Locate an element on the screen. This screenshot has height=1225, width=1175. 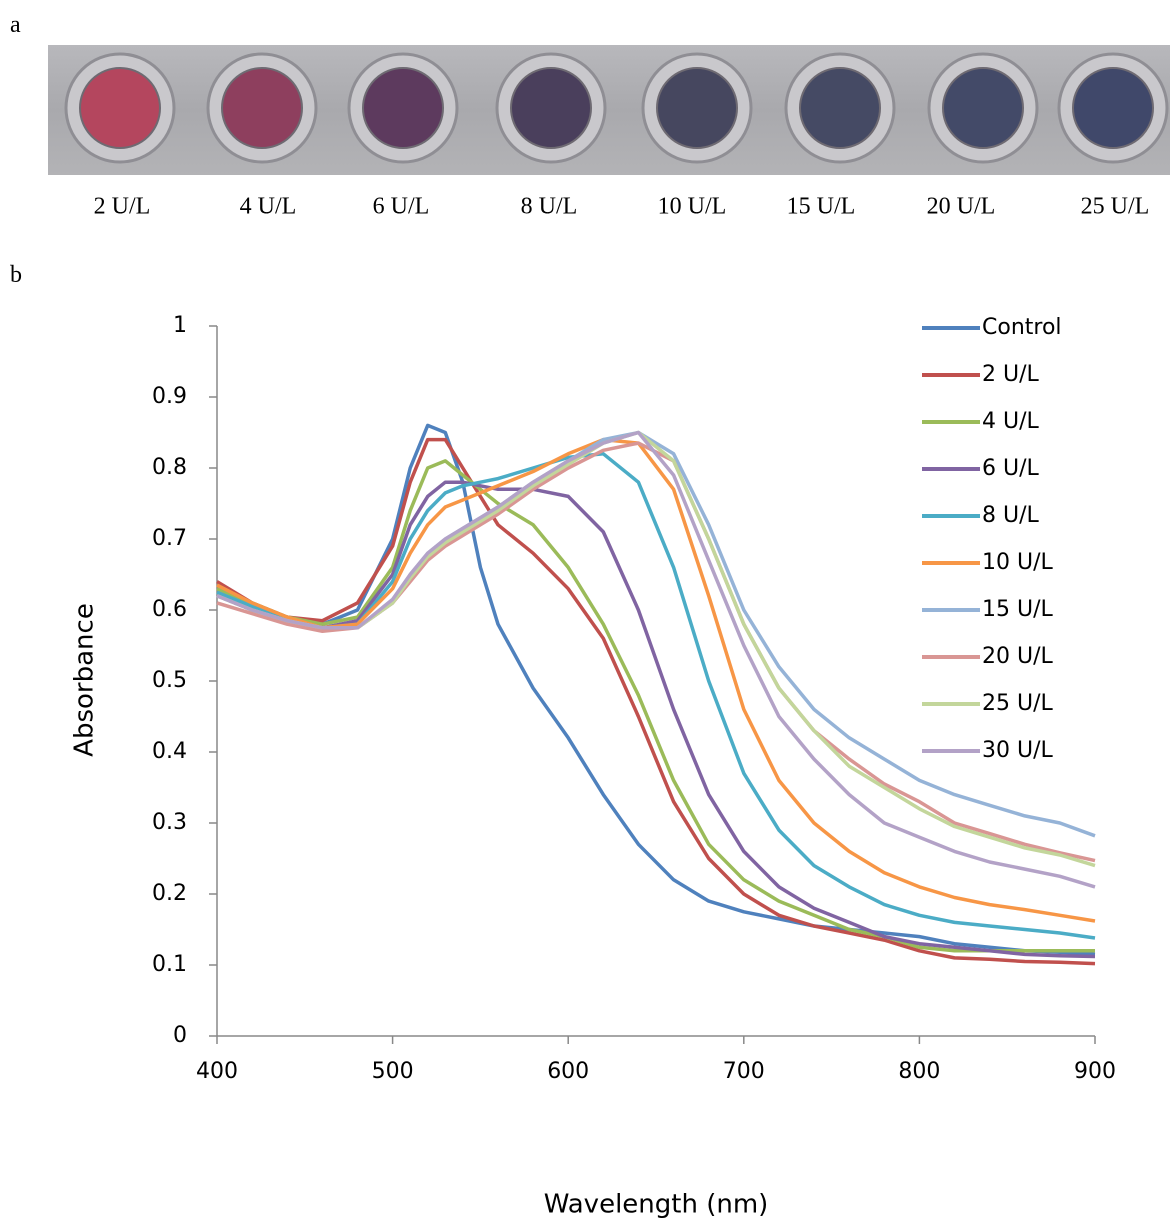
panel-label: b is located at coordinates (16, 275).